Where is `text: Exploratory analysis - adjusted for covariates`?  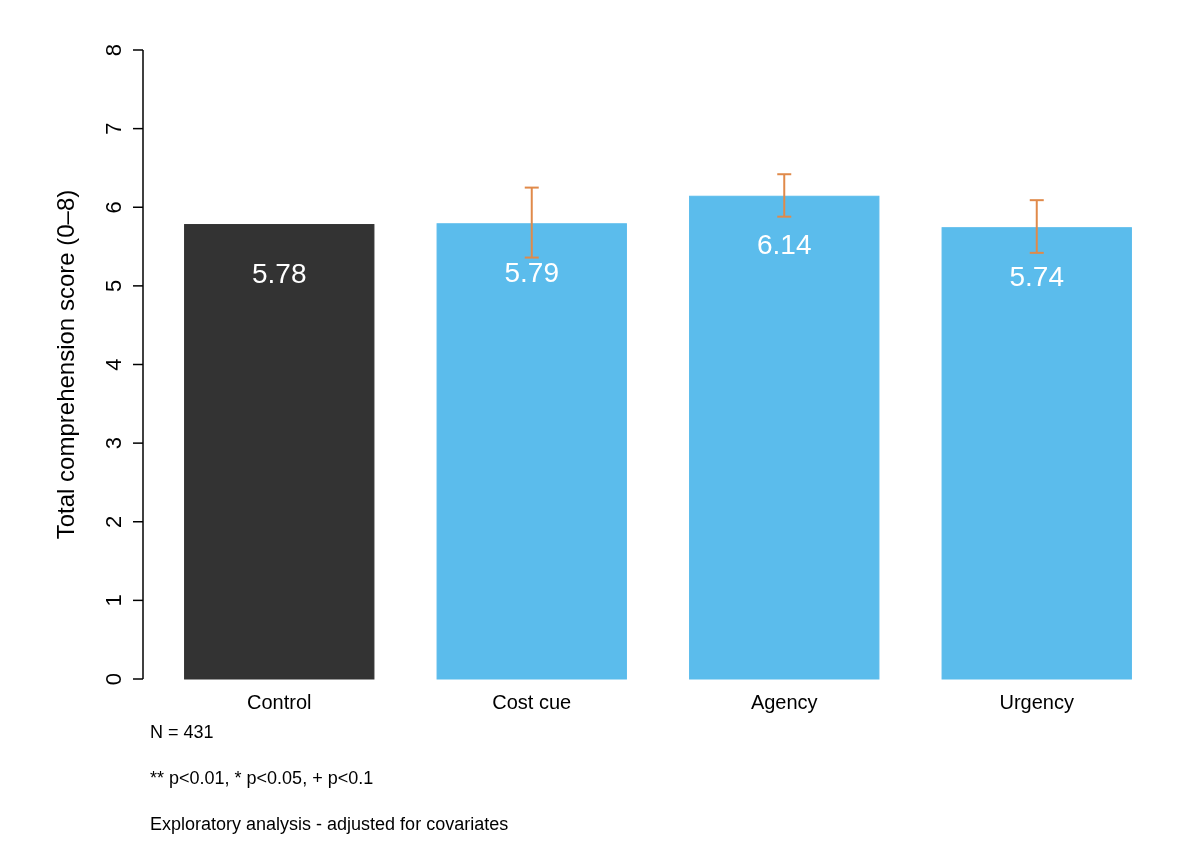 text: Exploratory analysis - adjusted for covariates is located at coordinates (329, 824).